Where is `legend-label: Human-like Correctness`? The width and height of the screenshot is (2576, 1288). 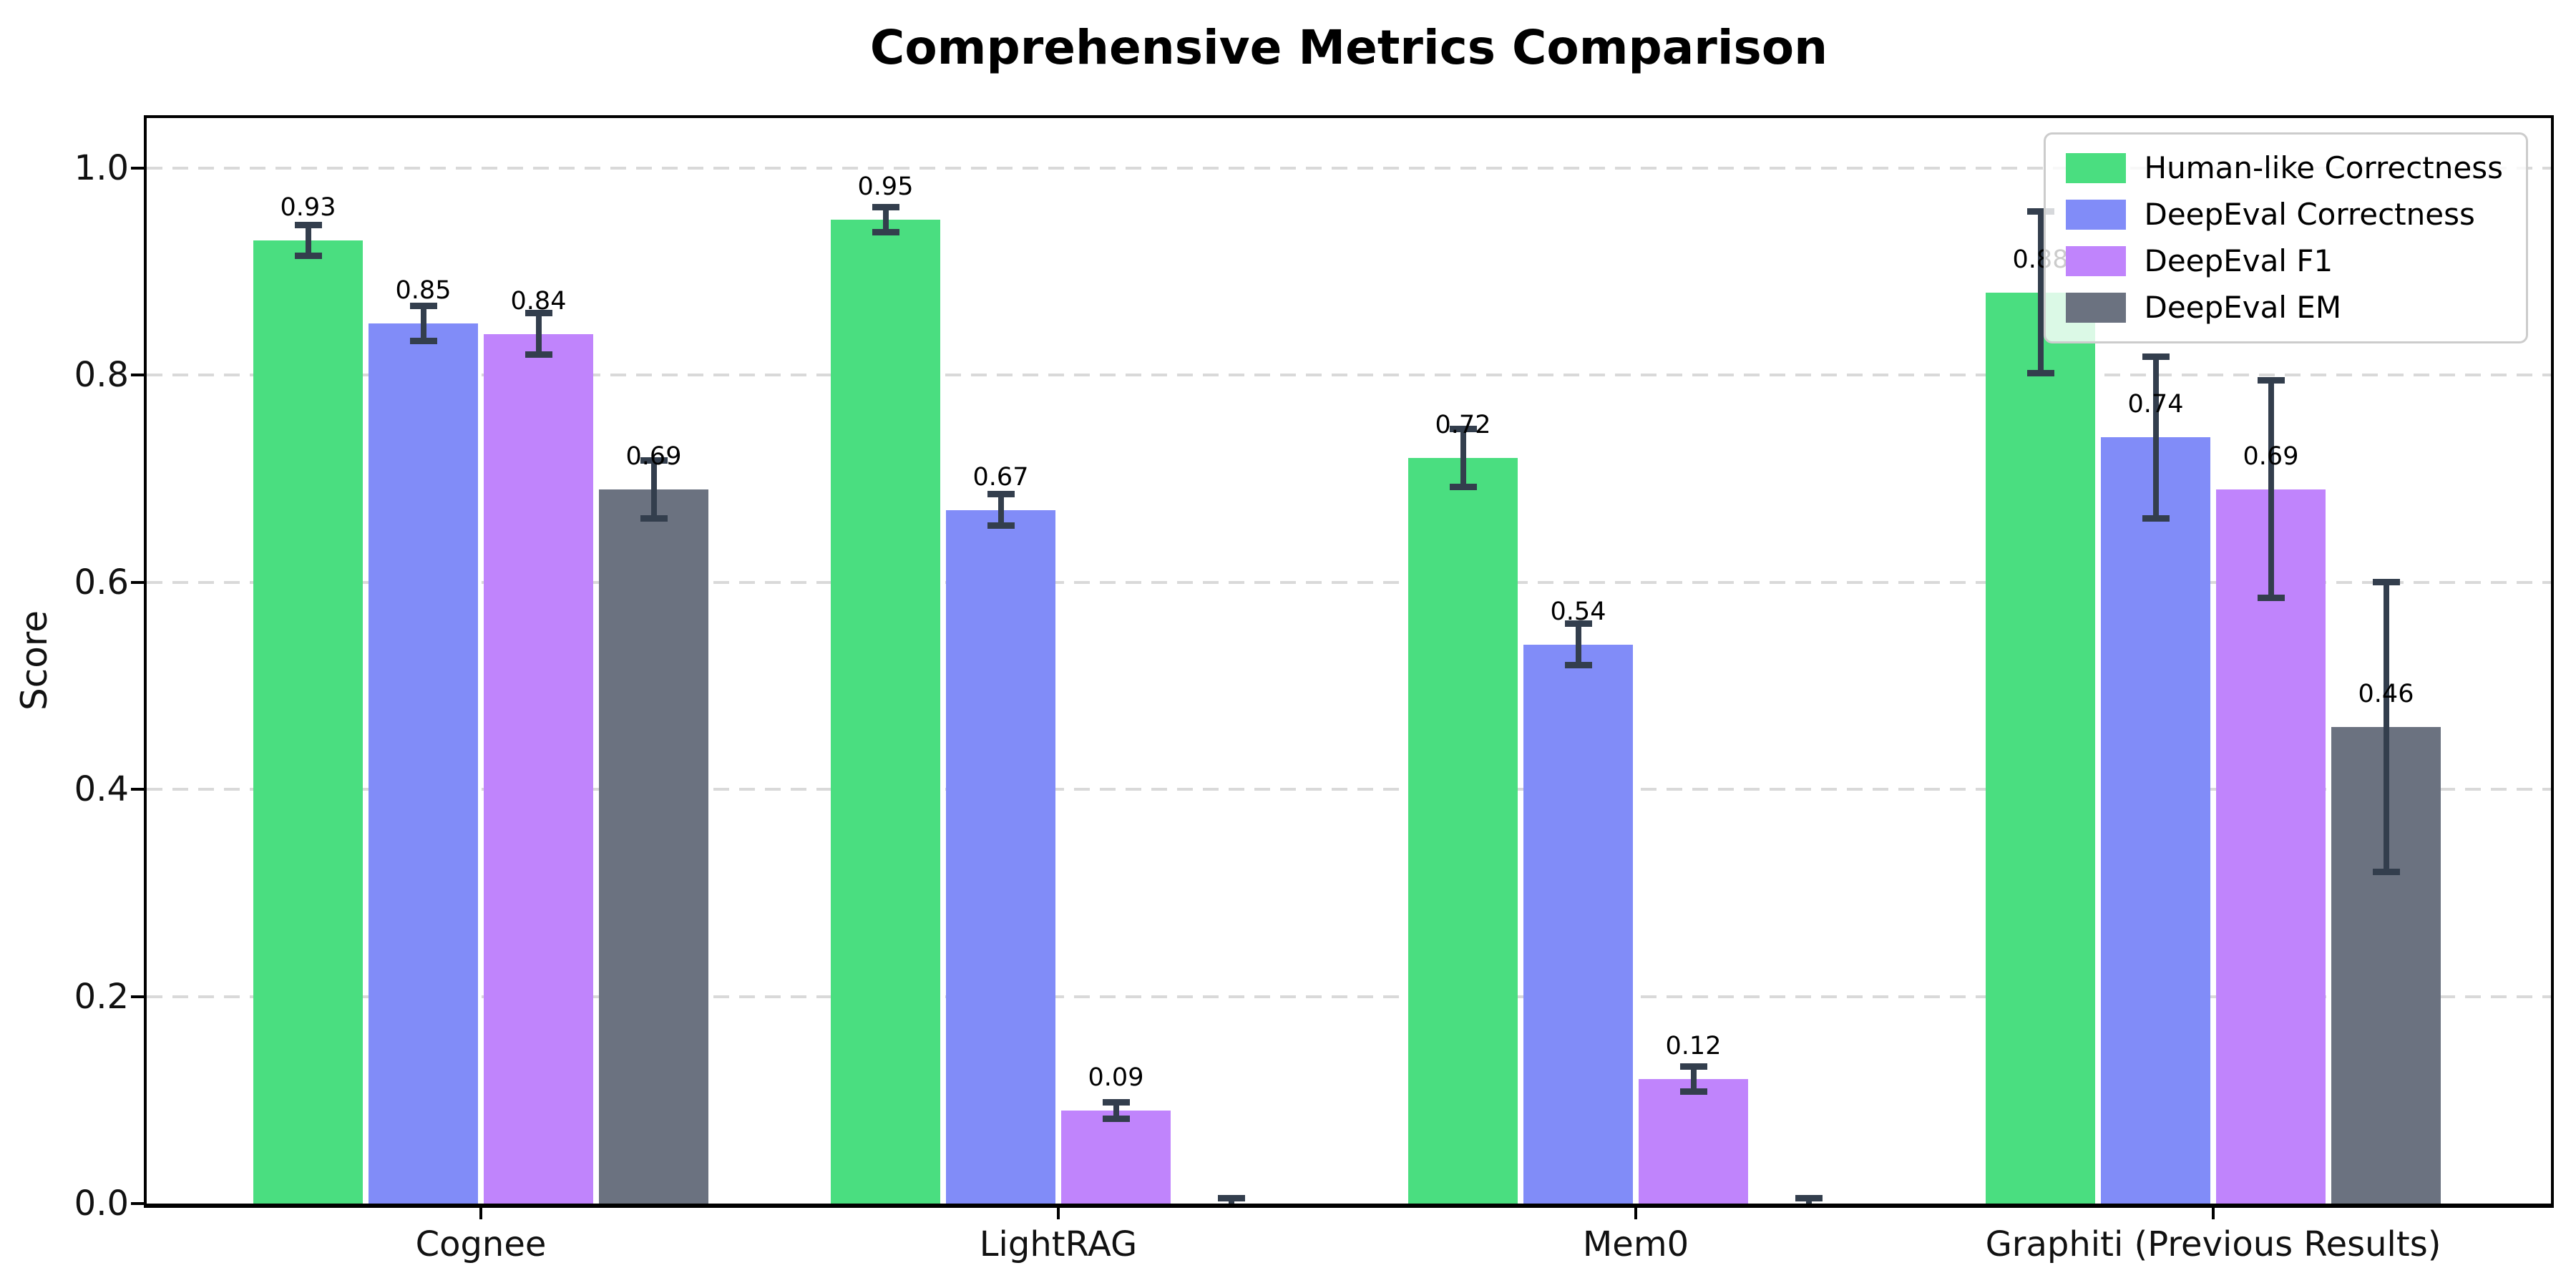
legend-label: Human-like Correctness is located at coordinates (2324, 167).